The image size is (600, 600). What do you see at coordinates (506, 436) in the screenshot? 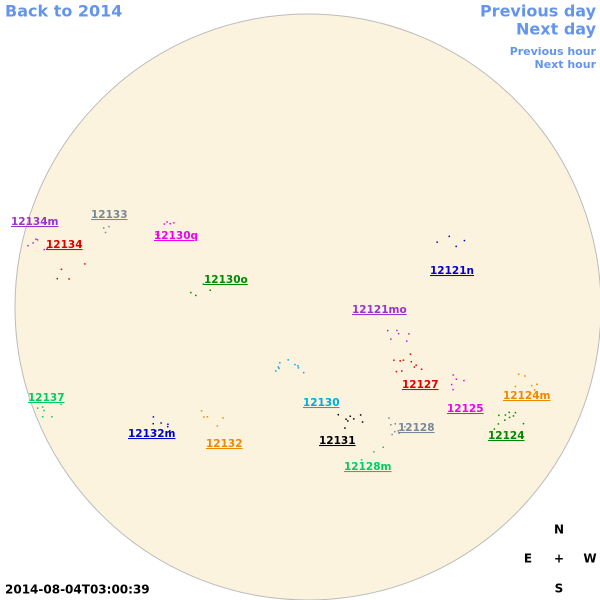
I see `region-label: 12124` at bounding box center [506, 436].